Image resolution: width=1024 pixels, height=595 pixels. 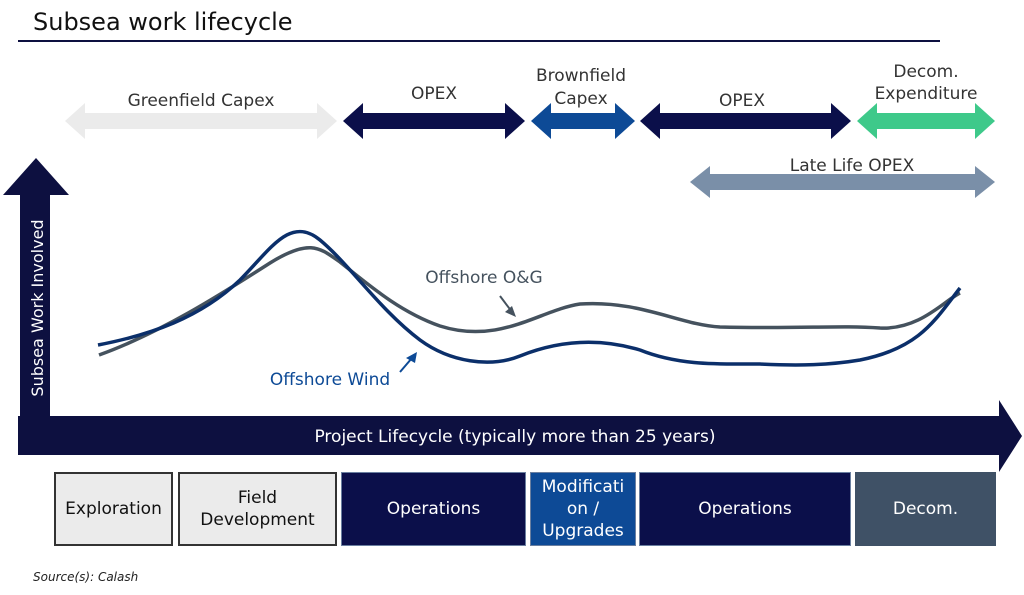 I want to click on offshore-wind-pointer, so click(x=406, y=365).